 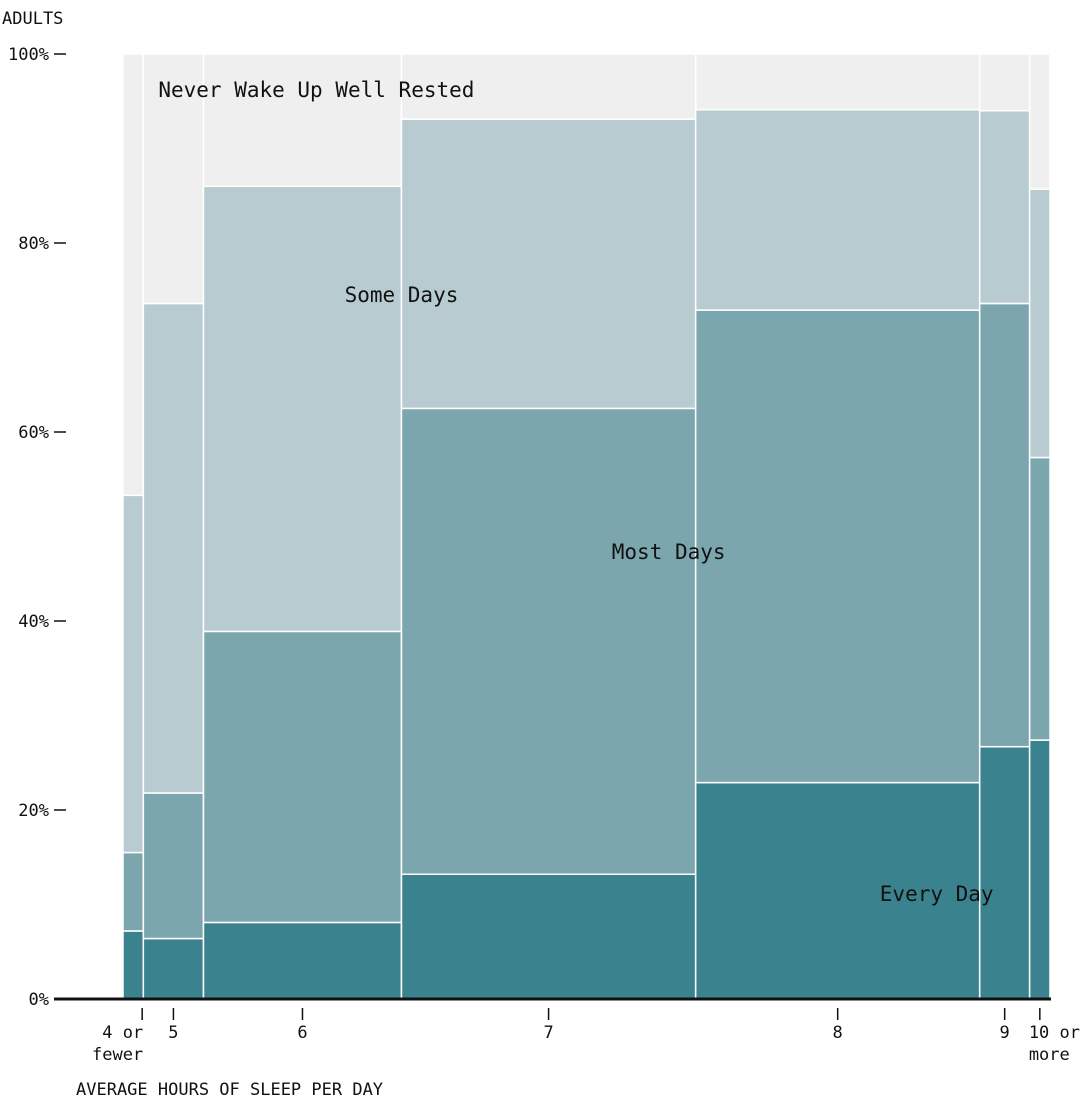 What do you see at coordinates (837, 546) in the screenshot?
I see `cell-8-most-days` at bounding box center [837, 546].